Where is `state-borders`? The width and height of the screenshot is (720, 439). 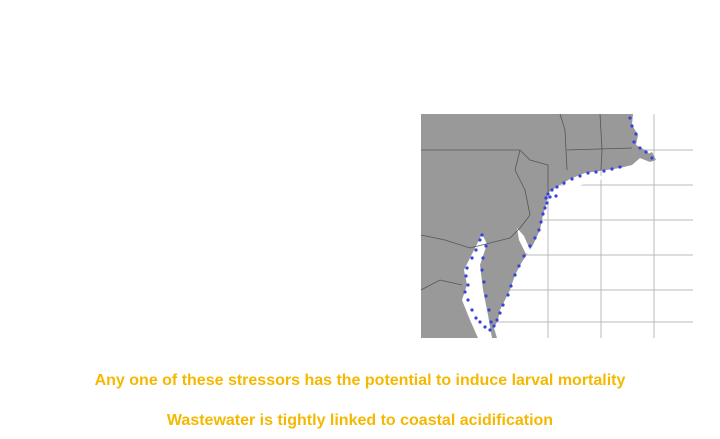 state-borders is located at coordinates (526, 202).